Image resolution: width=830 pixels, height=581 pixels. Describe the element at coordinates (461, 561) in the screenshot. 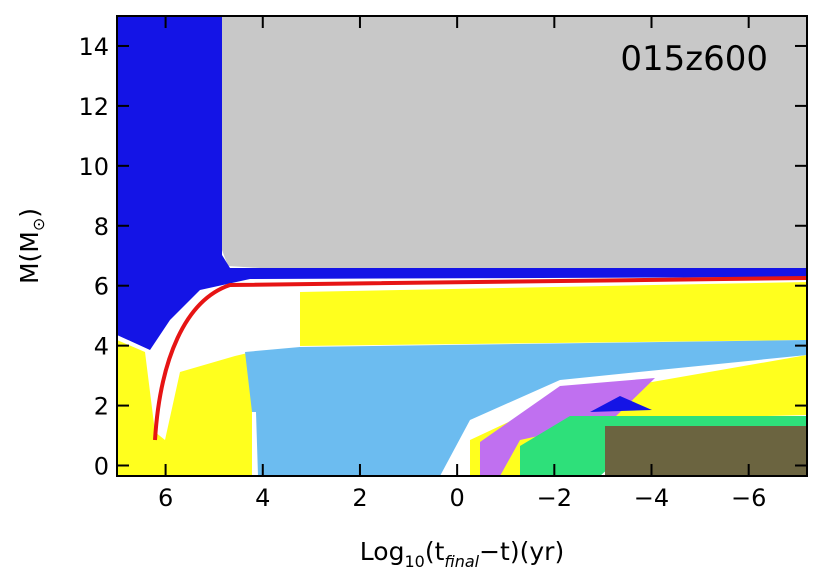

I see `x-label-sub: final` at that location.